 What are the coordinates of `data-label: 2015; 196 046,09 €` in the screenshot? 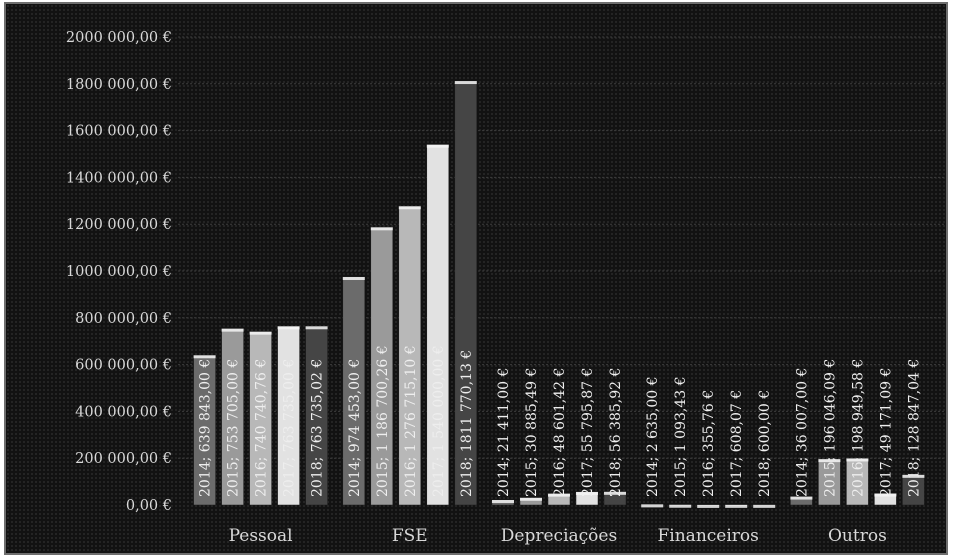 It's located at (830, 428).